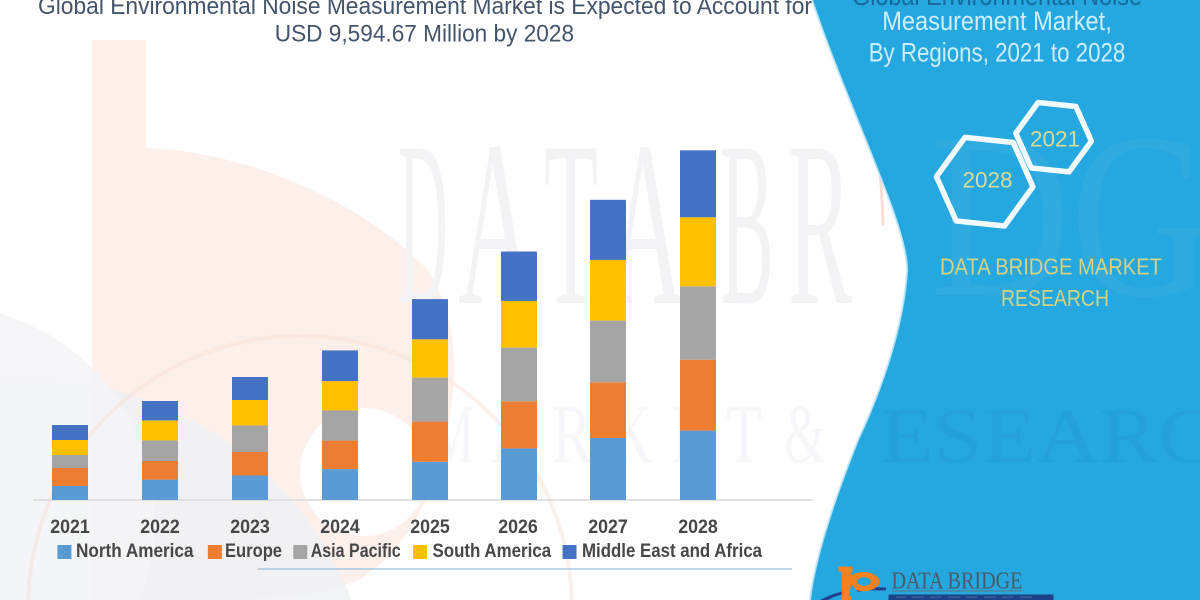 The width and height of the screenshot is (1200, 600). I want to click on svg-text: 2027, so click(608, 527).